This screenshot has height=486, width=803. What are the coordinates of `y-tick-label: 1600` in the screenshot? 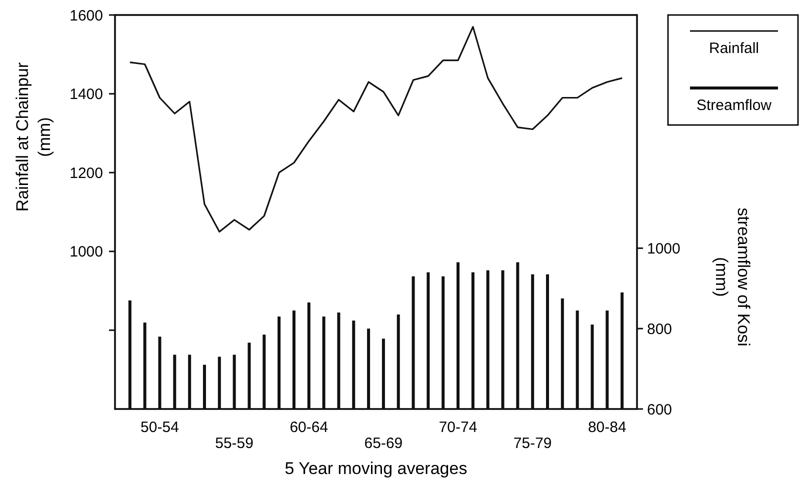 It's located at (86, 15).